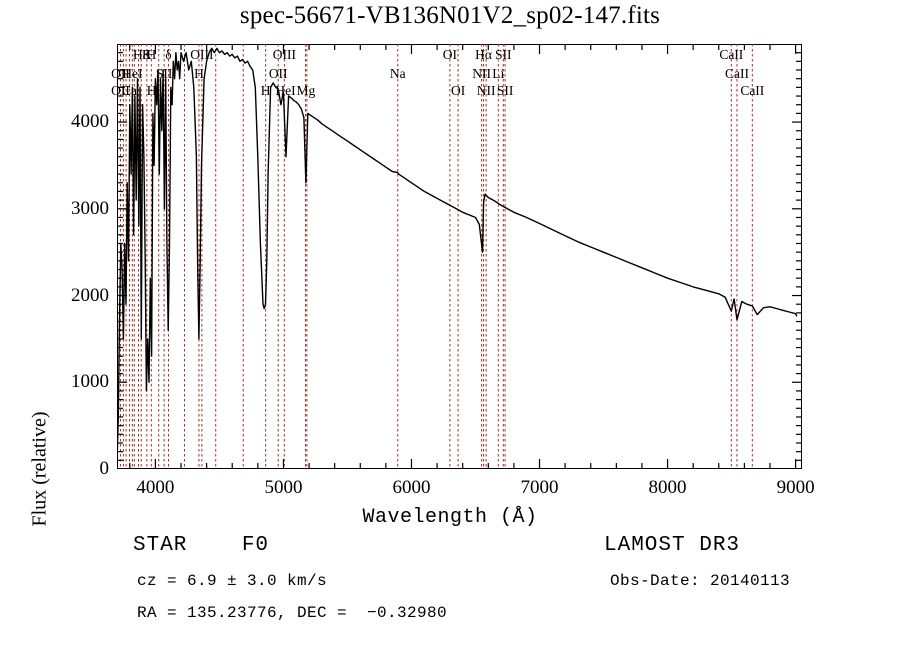 Image resolution: width=900 pixels, height=649 pixels. What do you see at coordinates (483, 54) in the screenshot?
I see `line-id-label: Hα` at bounding box center [483, 54].